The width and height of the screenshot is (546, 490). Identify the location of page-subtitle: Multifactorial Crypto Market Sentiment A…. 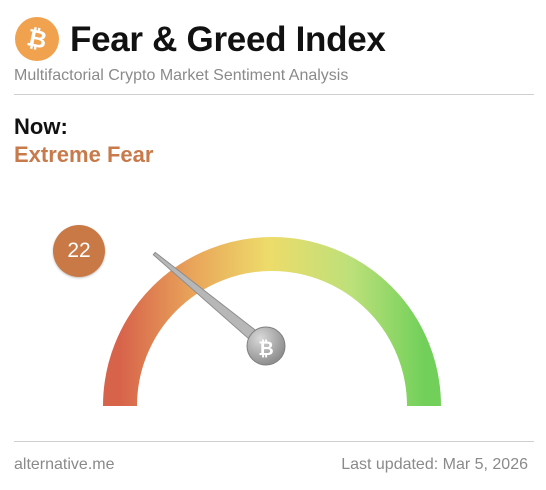
(181, 75).